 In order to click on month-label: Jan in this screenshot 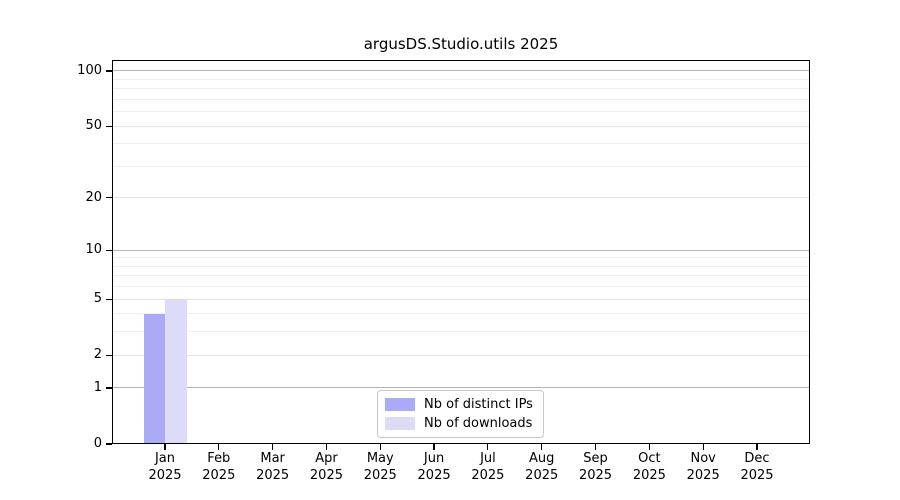, I will do `click(165, 458)`.